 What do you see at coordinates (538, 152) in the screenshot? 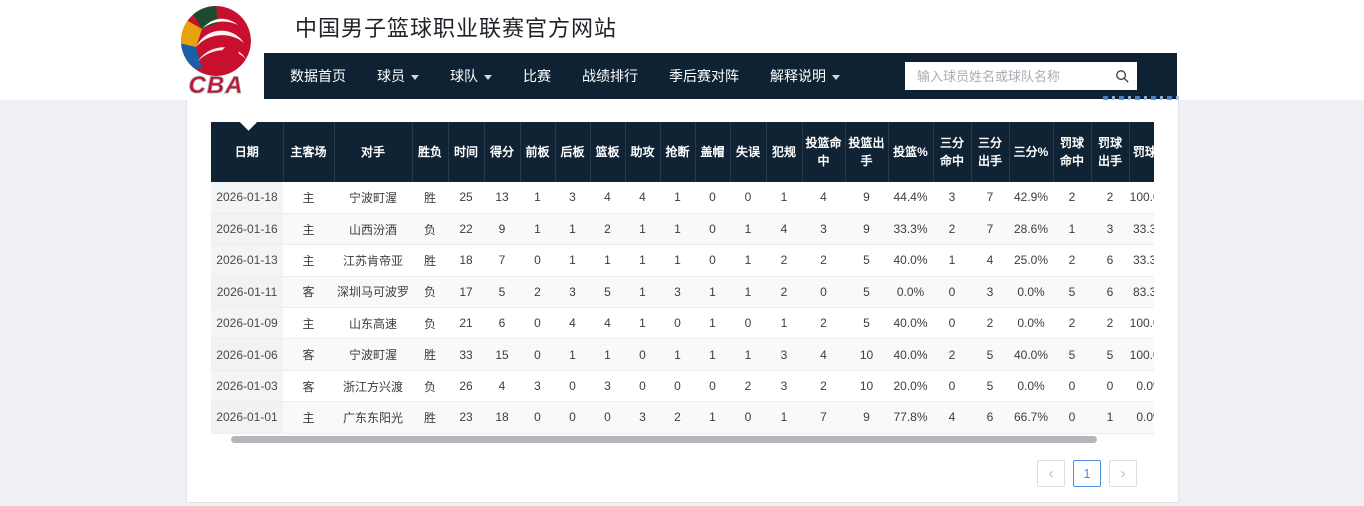
I see `column-header: 前板` at bounding box center [538, 152].